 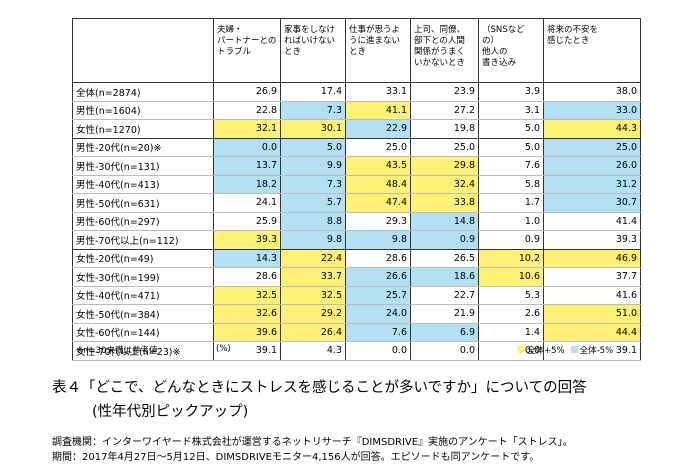 I want to click on value-cell: 23.9, so click(x=444, y=92).